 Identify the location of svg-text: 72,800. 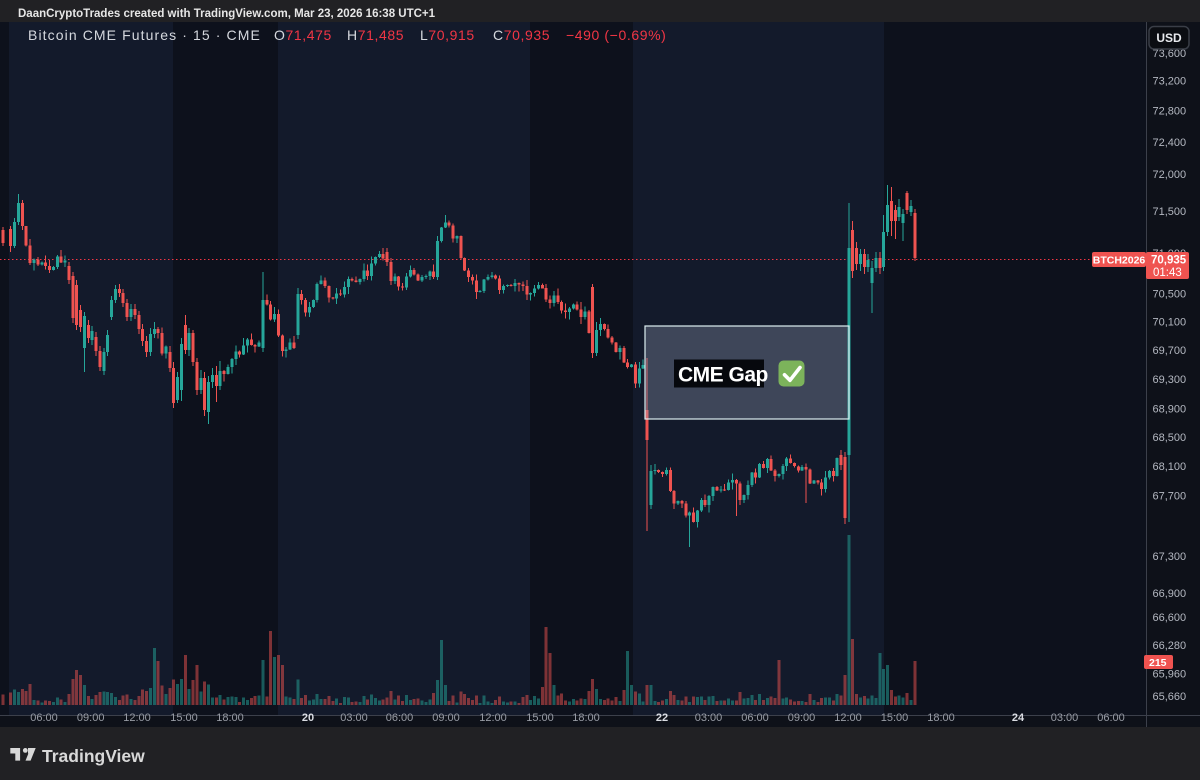
(1170, 111).